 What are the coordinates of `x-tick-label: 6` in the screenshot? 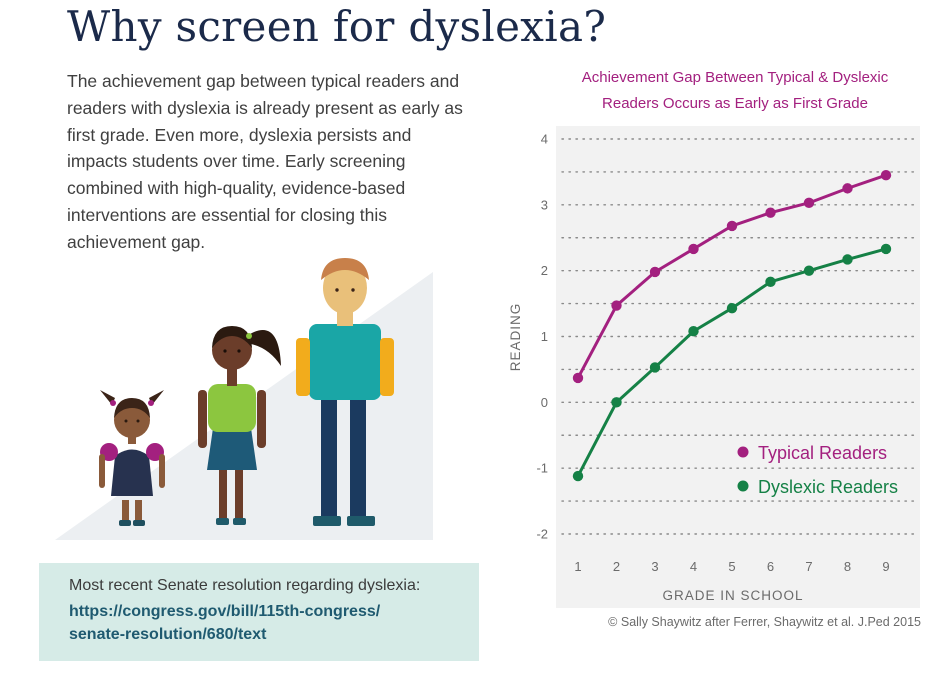 It's located at (770, 566).